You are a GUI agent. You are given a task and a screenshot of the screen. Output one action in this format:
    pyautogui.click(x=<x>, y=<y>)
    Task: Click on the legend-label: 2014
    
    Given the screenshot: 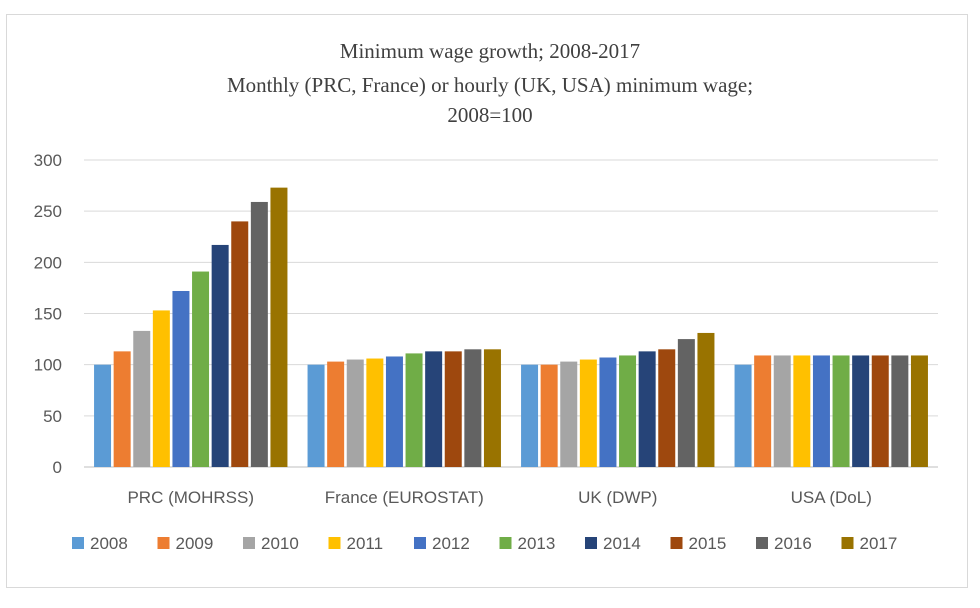 What is the action you would take?
    pyautogui.click(x=622, y=543)
    